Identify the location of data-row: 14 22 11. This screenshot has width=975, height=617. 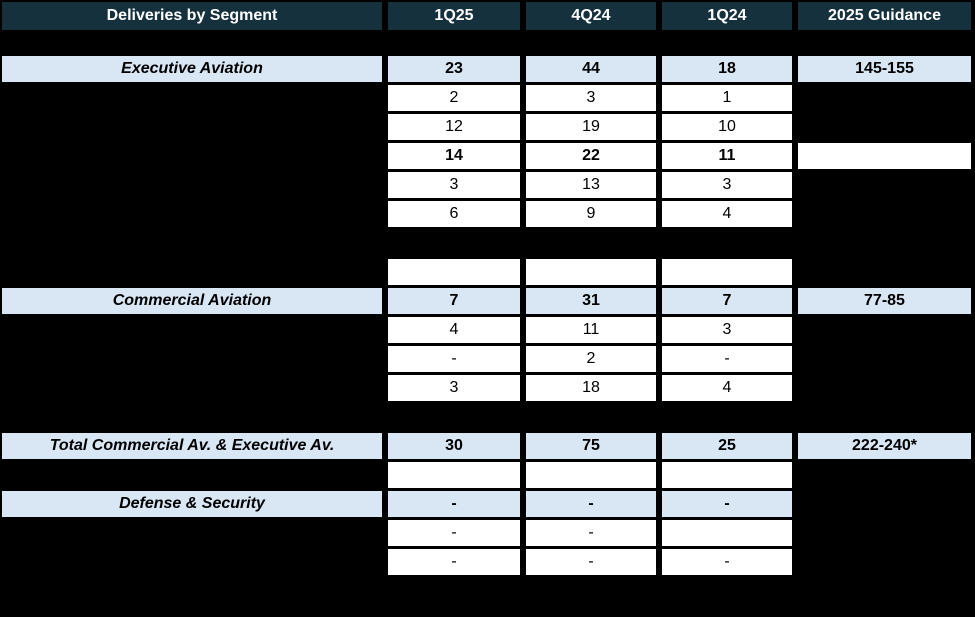
(488, 156).